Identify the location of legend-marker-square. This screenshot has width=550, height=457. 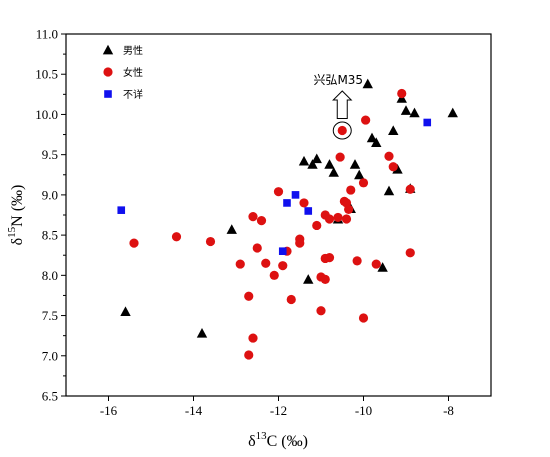
(108, 94).